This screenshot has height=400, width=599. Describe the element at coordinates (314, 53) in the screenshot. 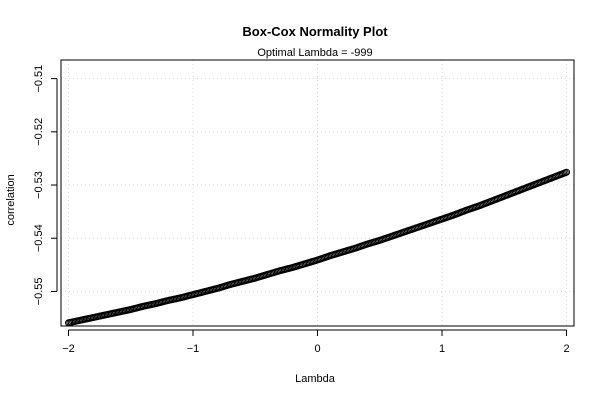

I see `chart-subtitle: Optimal Lambda = -999` at that location.